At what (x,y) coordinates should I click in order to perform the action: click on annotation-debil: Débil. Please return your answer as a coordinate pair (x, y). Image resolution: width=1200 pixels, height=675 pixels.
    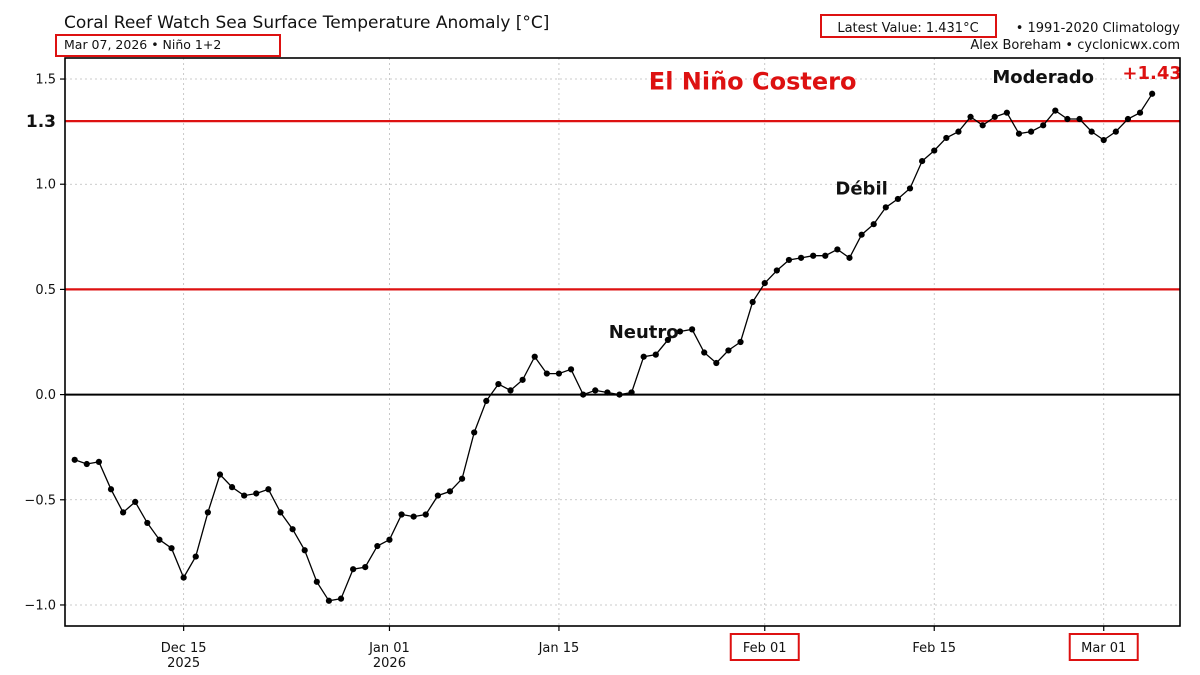
    Looking at the image, I should click on (861, 189).